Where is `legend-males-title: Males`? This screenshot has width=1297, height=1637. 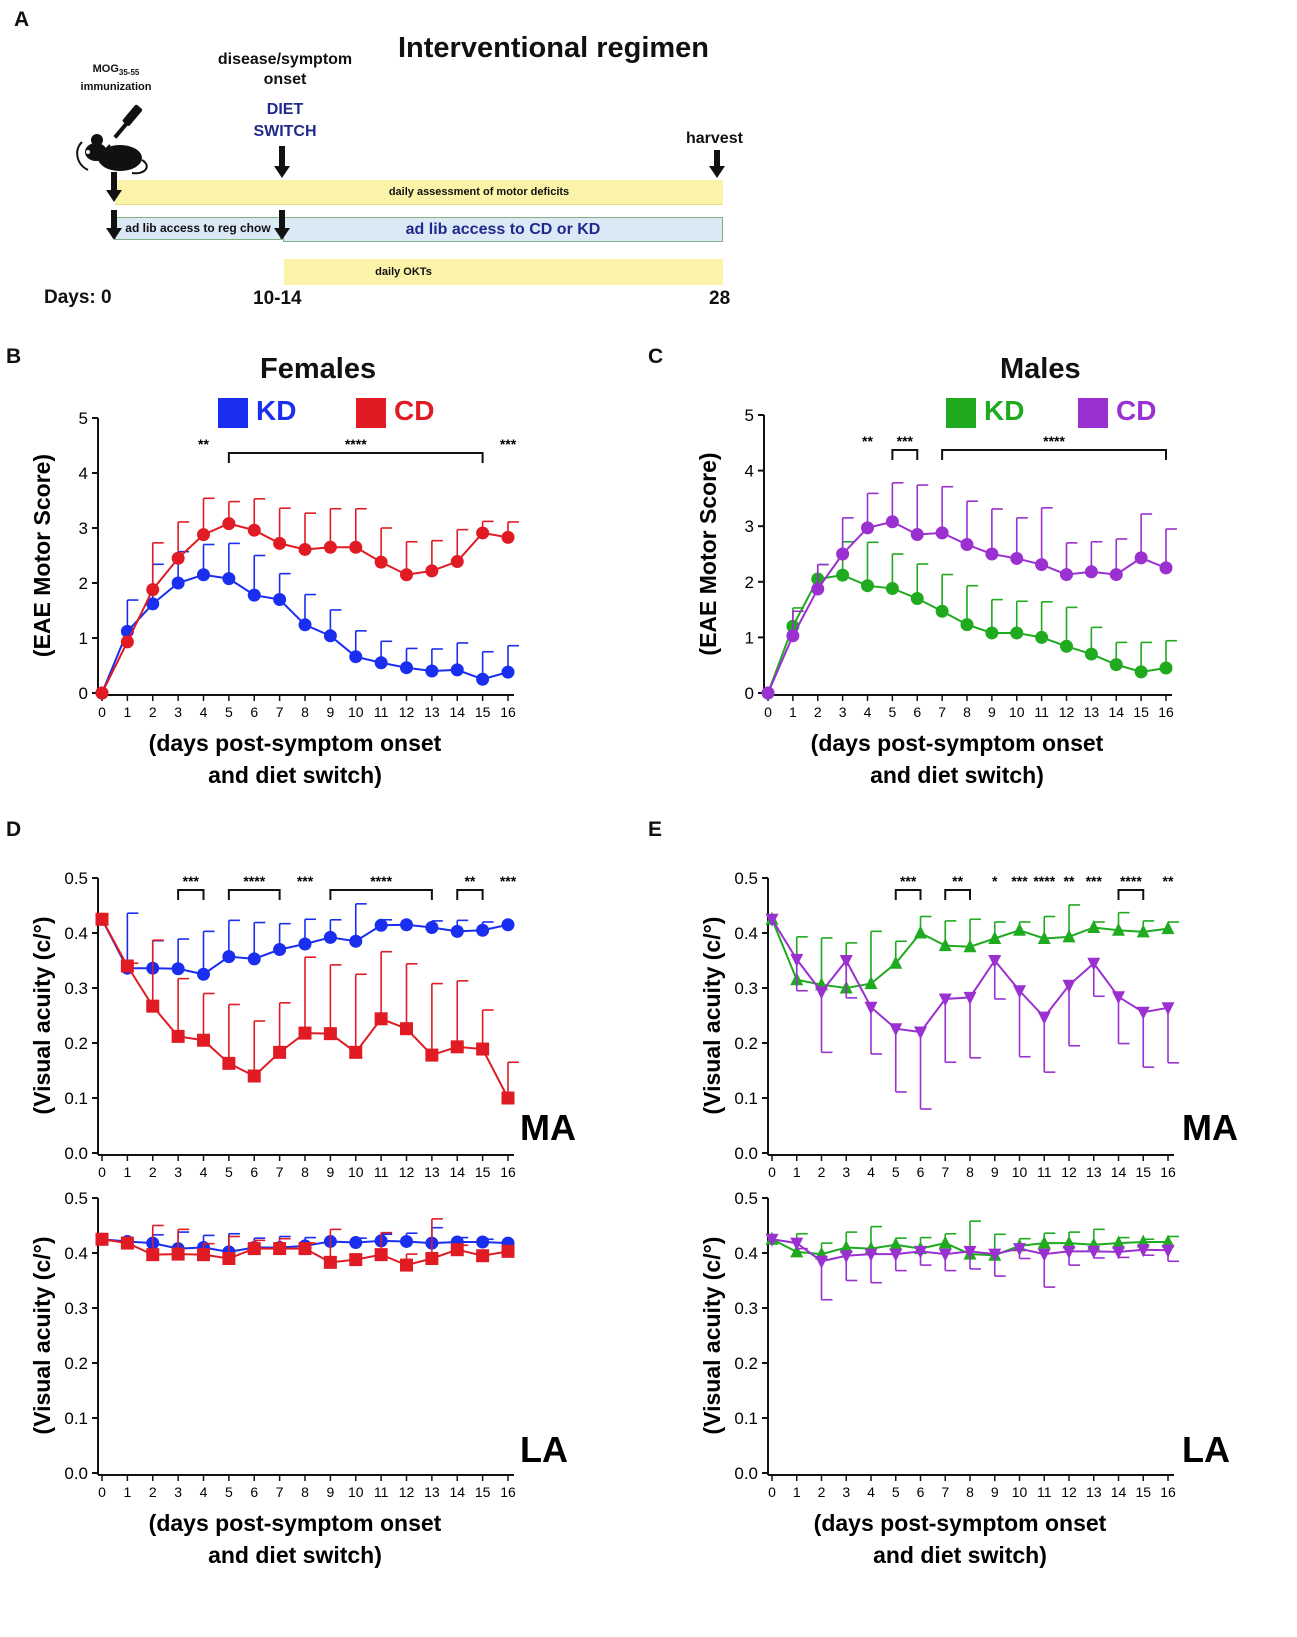
legend-males-title: Males is located at coordinates (1040, 369).